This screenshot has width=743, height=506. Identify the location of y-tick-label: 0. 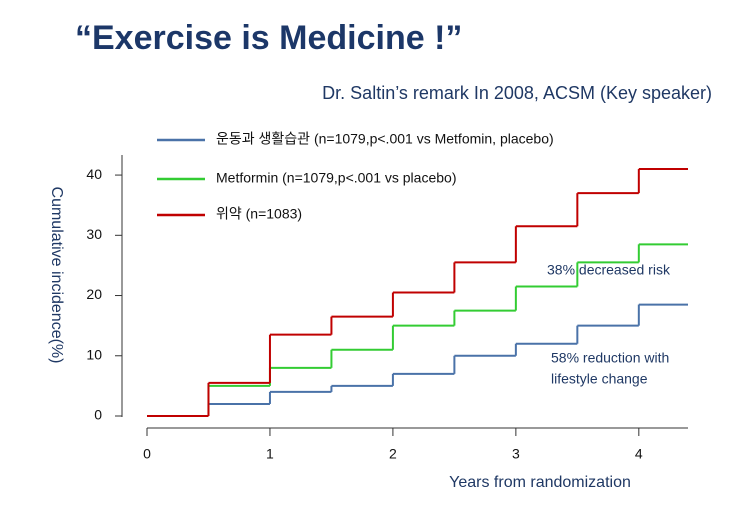
(98, 415).